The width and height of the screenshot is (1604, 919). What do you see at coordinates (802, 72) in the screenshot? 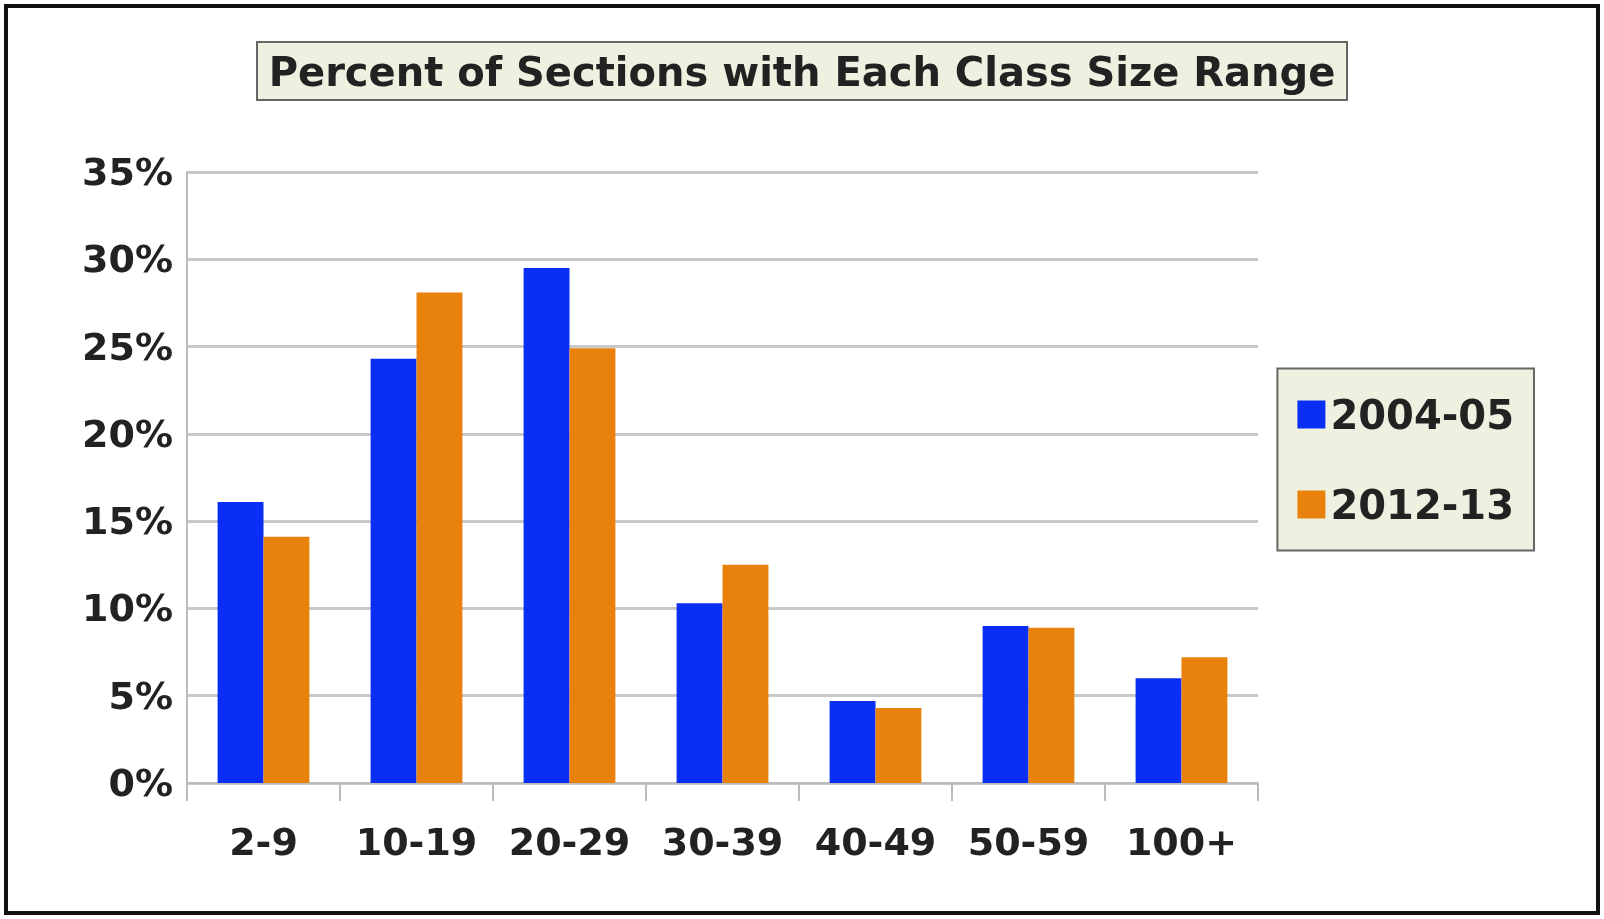
I see `chart-title: Percent of Sections with Each Class Size Range` at bounding box center [802, 72].